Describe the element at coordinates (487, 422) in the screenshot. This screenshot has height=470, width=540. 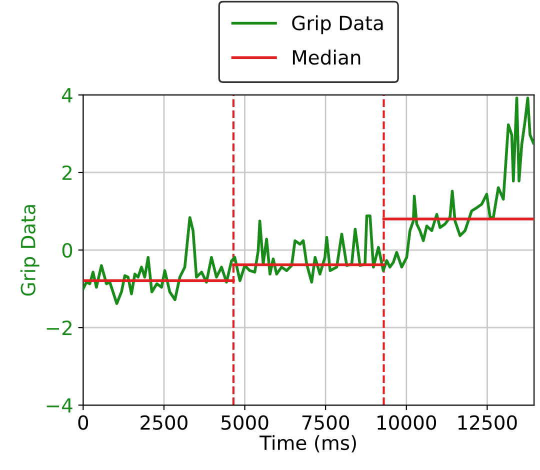
I see `x-tick-label: 12500` at that location.